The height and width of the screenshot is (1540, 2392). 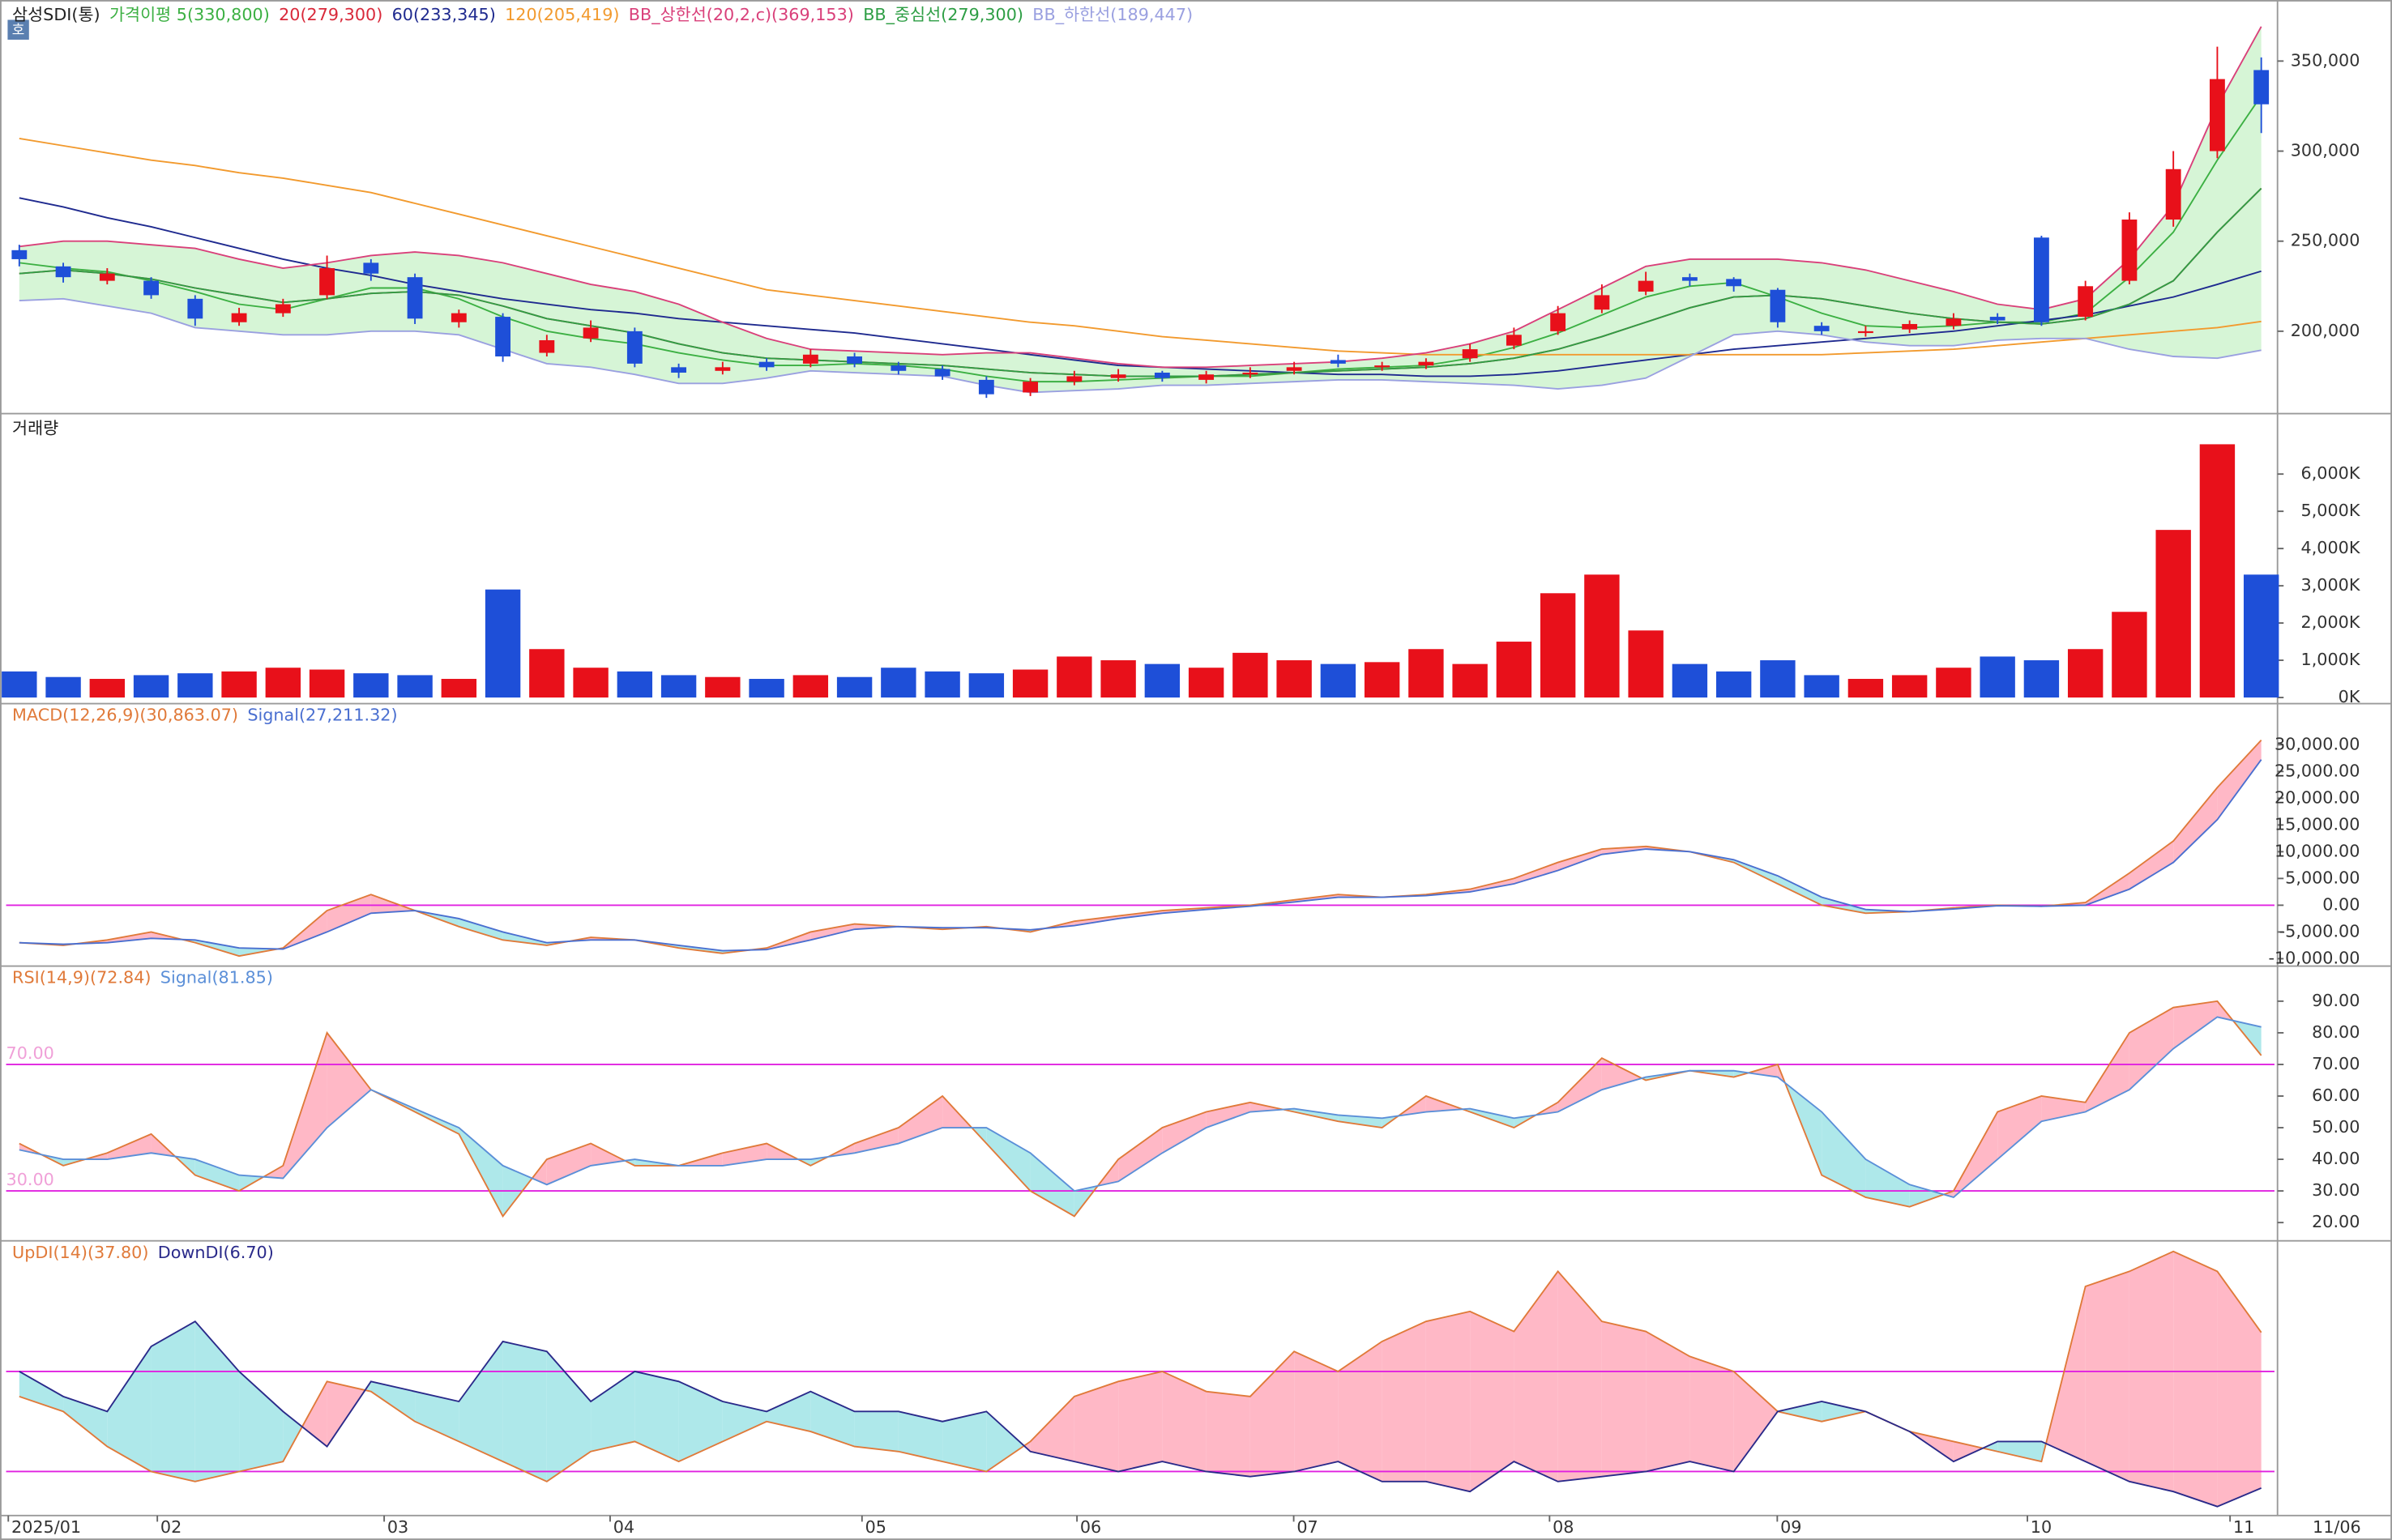 I want to click on reference-label: 70.00, so click(x=30, y=1053).